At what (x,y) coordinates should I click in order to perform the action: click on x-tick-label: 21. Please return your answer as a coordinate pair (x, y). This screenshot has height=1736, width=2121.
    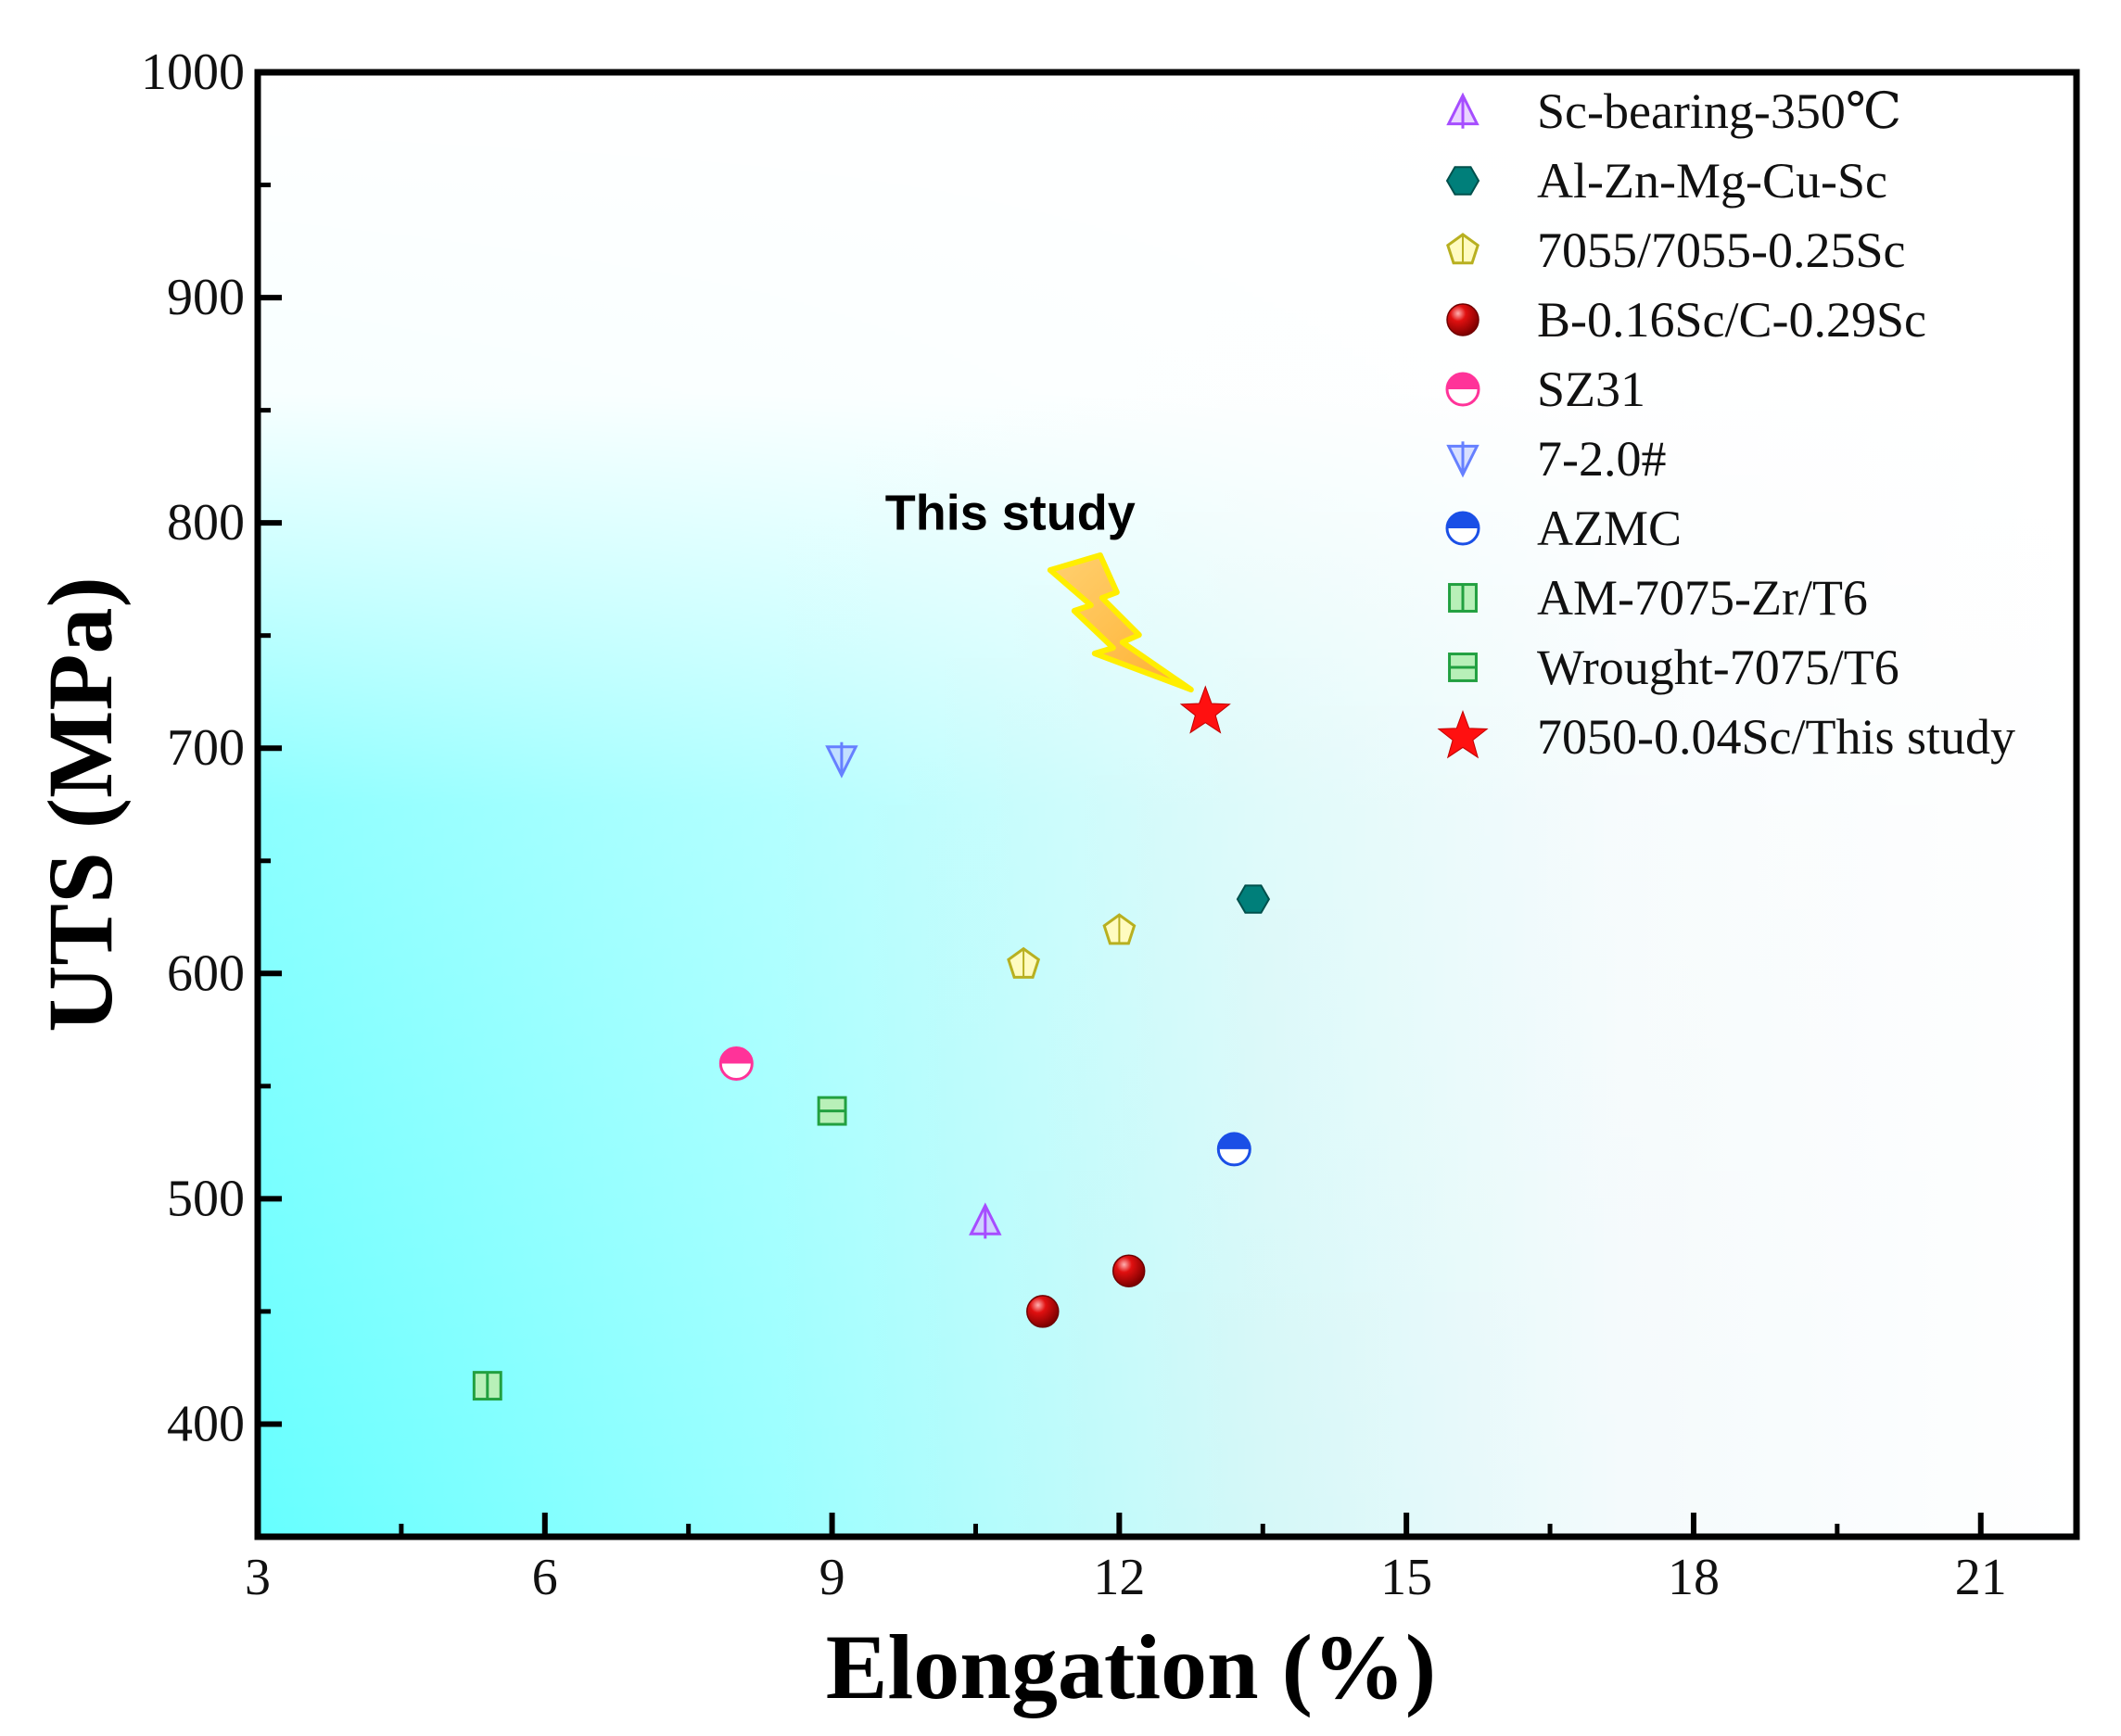
    Looking at the image, I should click on (1981, 1577).